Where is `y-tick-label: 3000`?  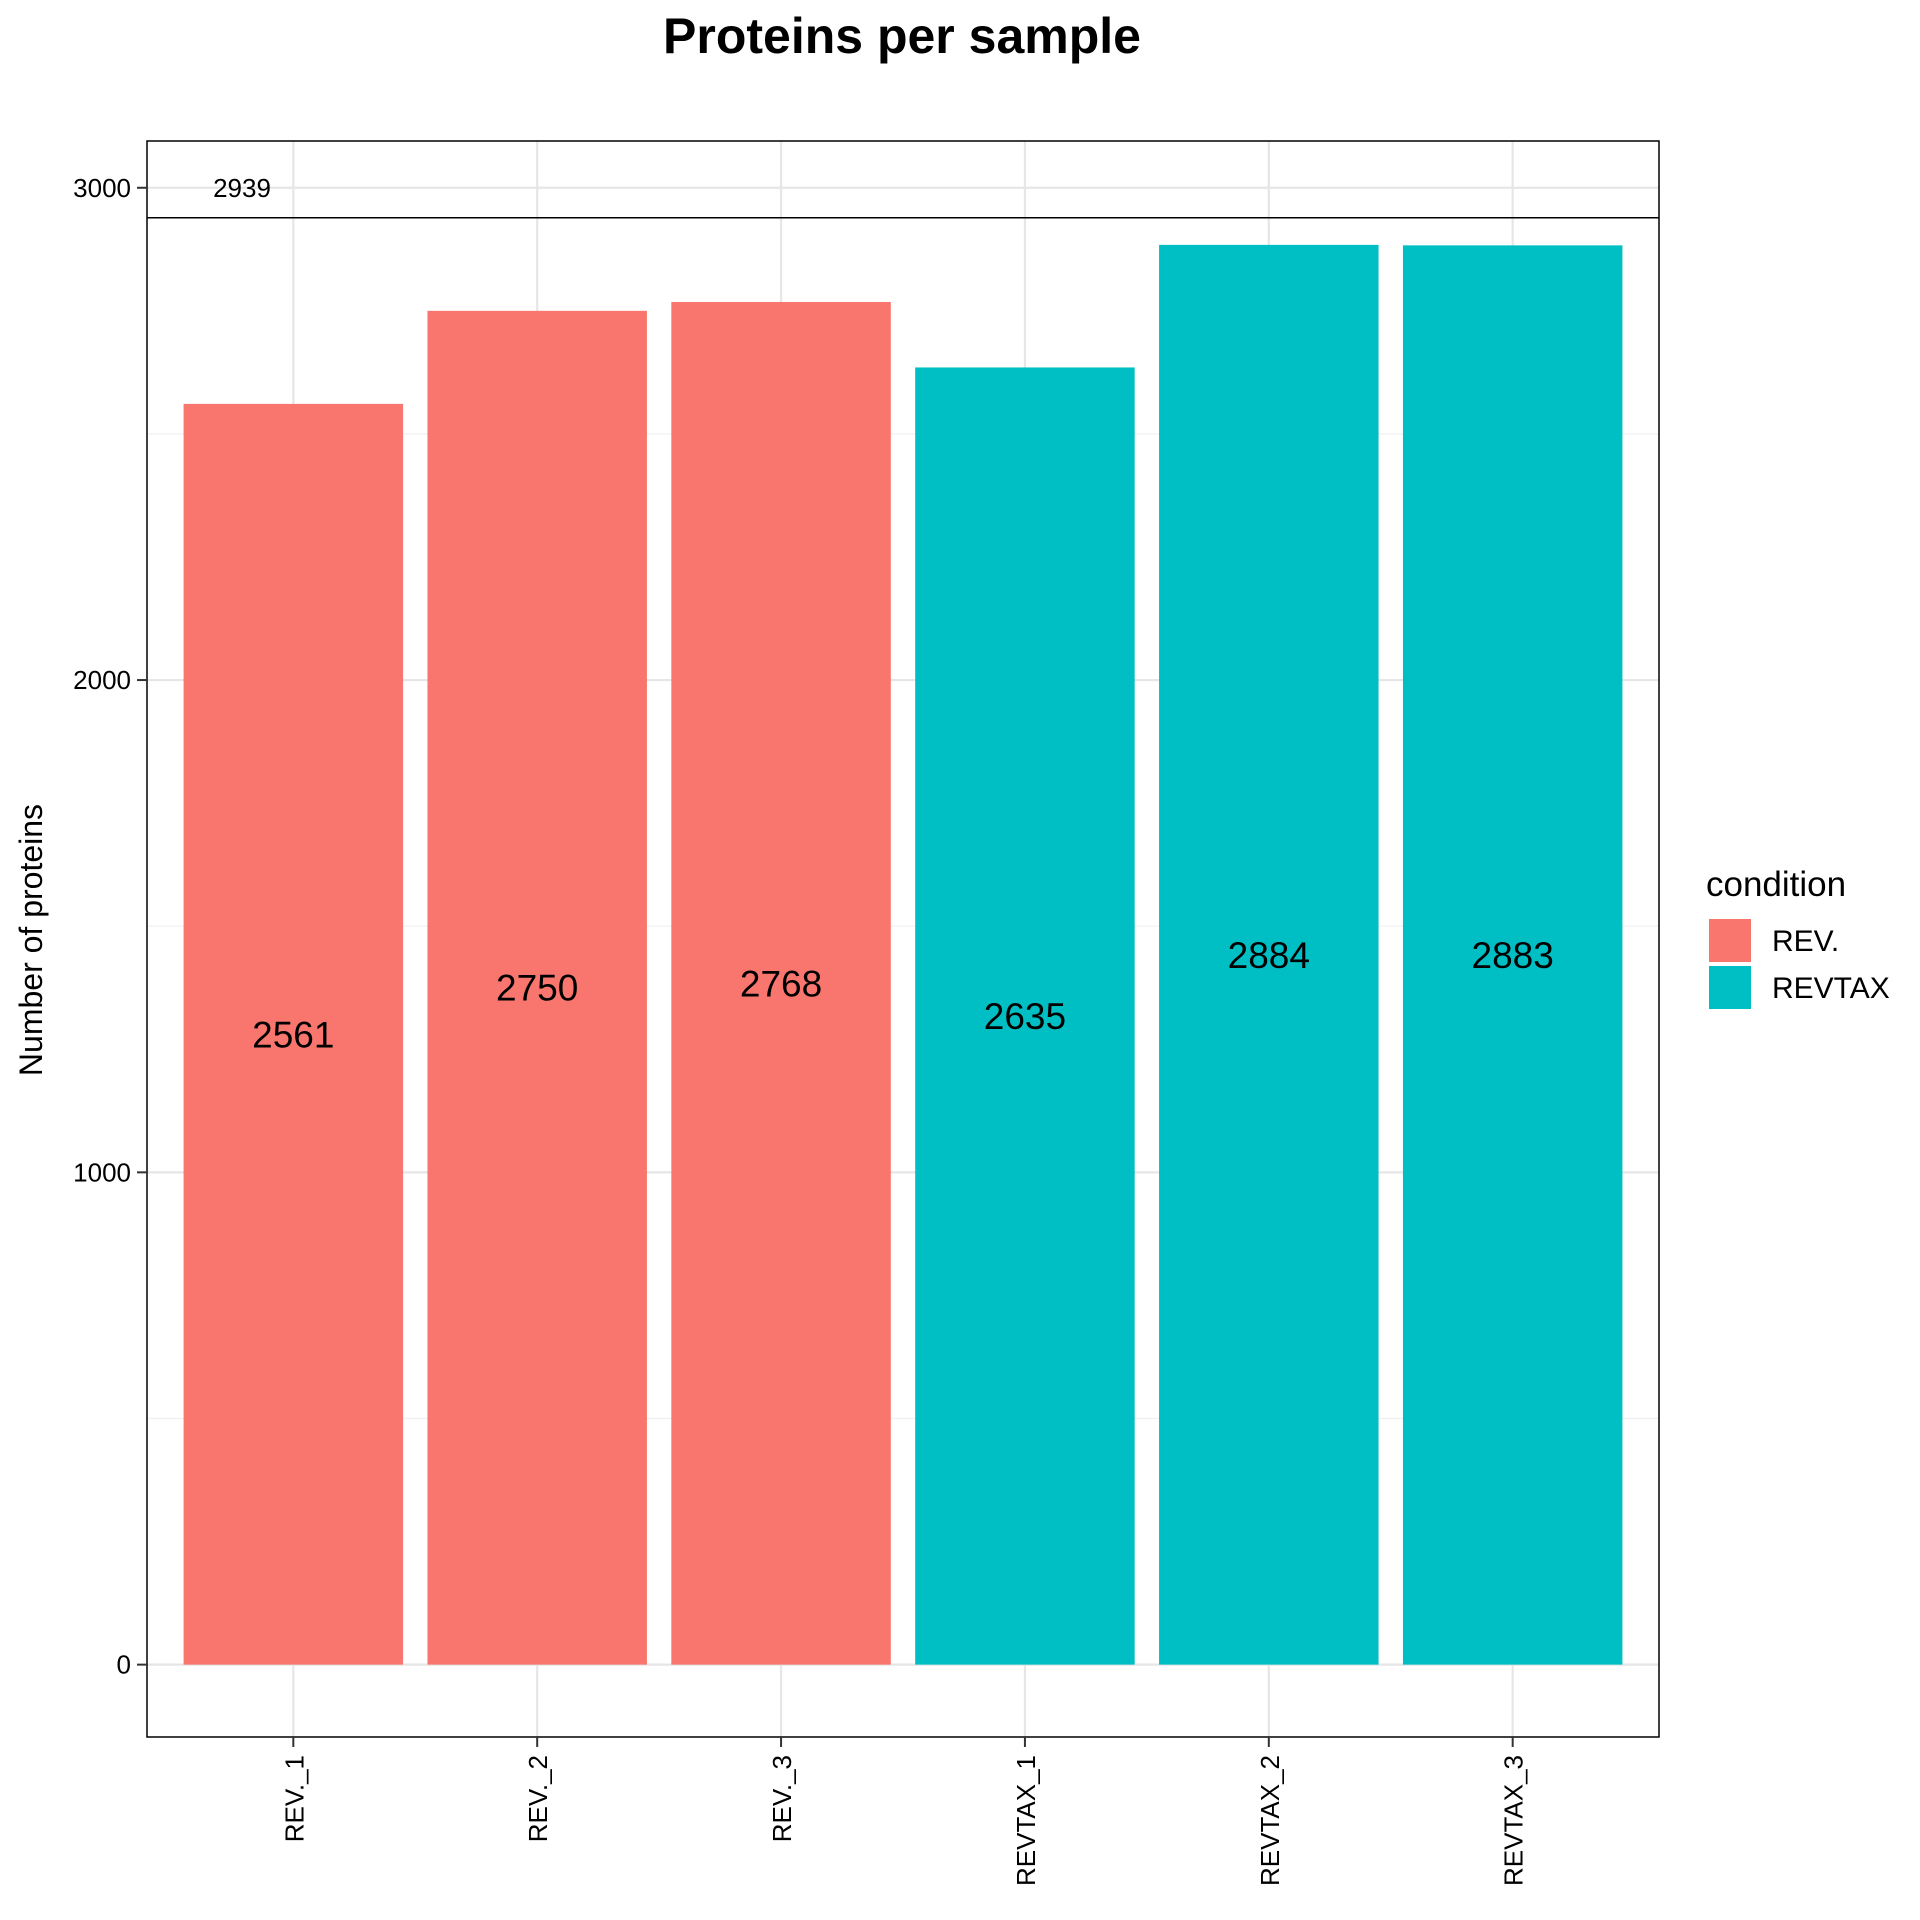 y-tick-label: 3000 is located at coordinates (102, 188).